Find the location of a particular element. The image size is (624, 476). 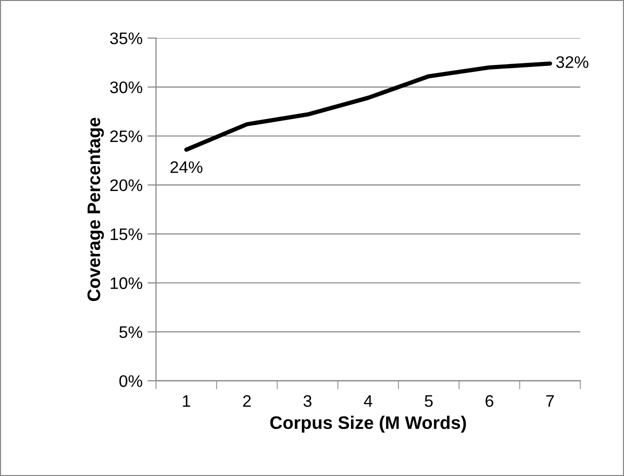

y-tick-label: 35% is located at coordinates (126, 38).